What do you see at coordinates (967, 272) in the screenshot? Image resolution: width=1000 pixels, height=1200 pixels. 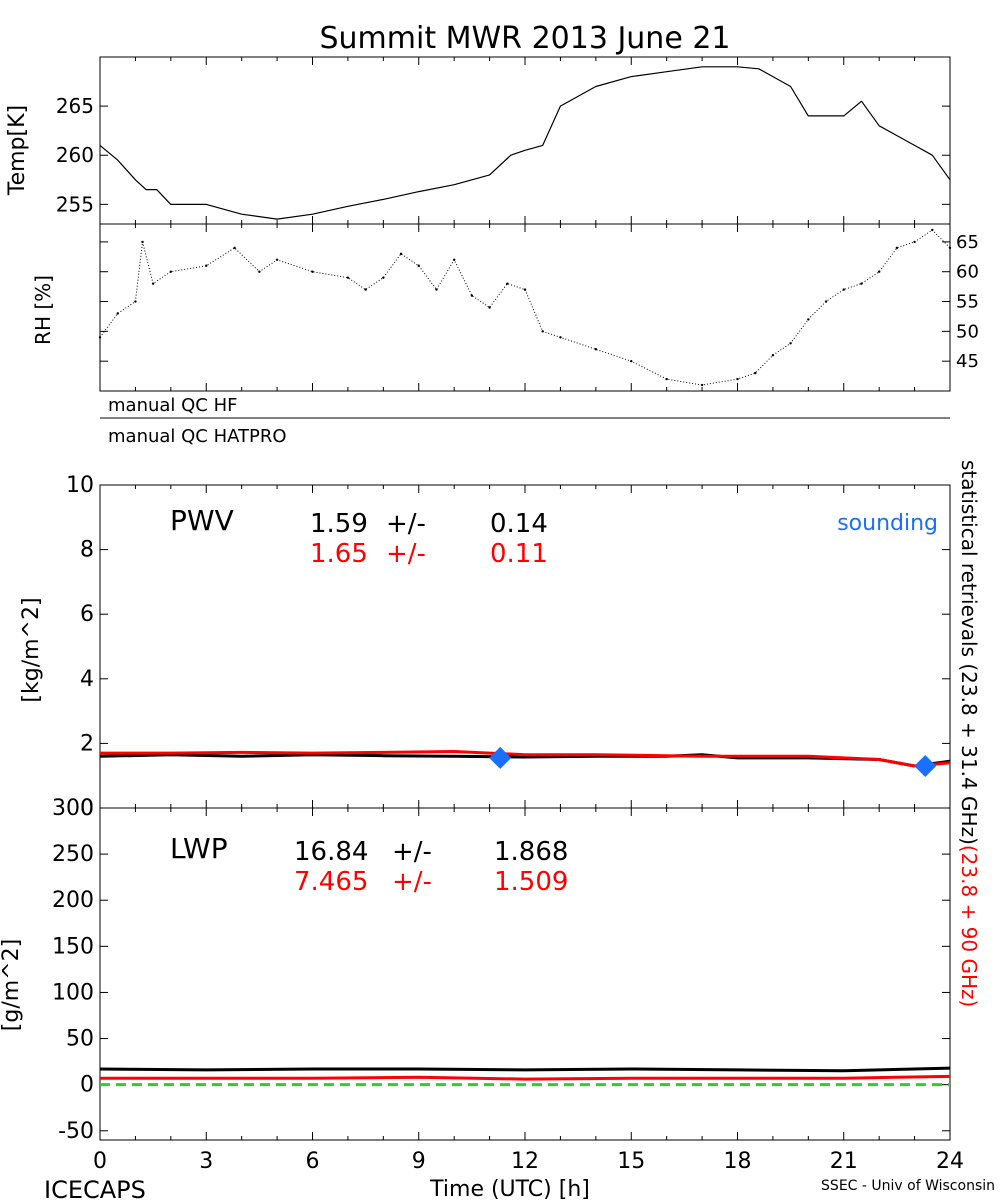 I see `rh-ytick-label: 60` at bounding box center [967, 272].